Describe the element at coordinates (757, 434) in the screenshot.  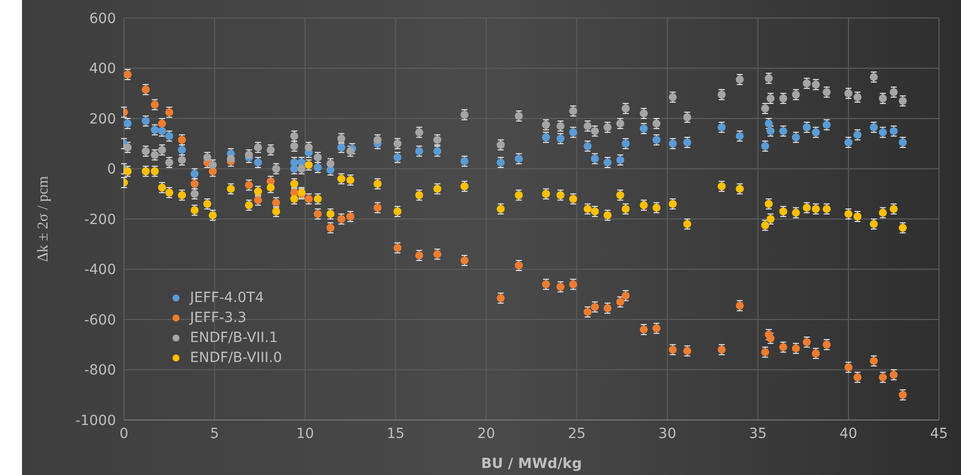
I see `x-tick-label: 35` at that location.